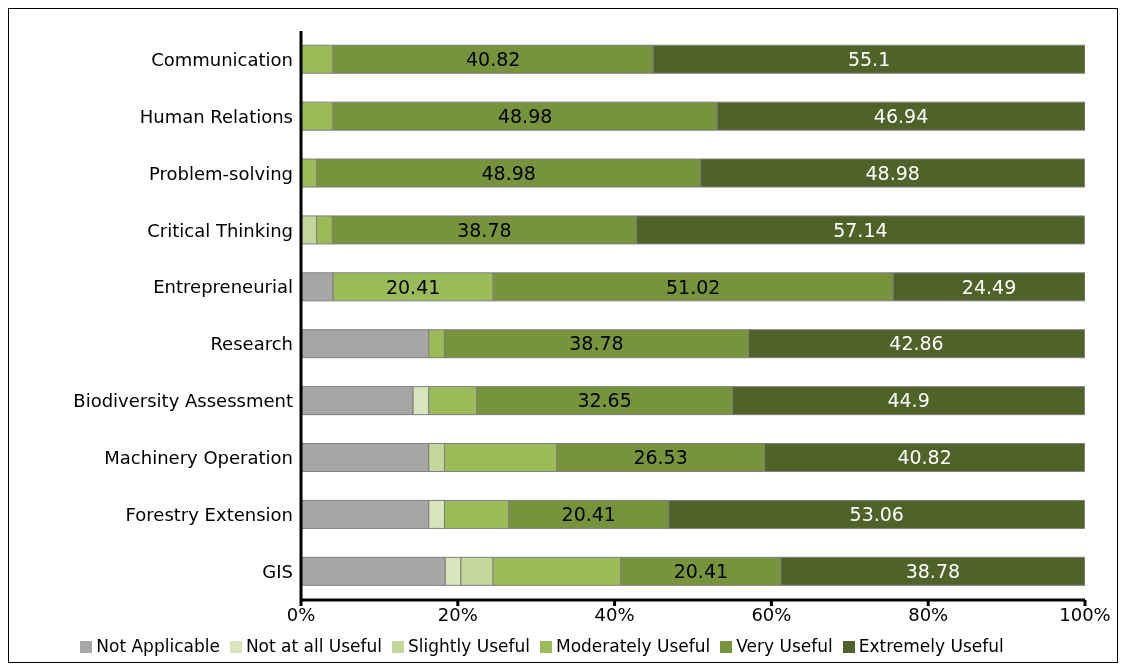 The width and height of the screenshot is (1126, 671). What do you see at coordinates (223, 287) in the screenshot?
I see `y-tick-label: Entrepreneurial` at bounding box center [223, 287].